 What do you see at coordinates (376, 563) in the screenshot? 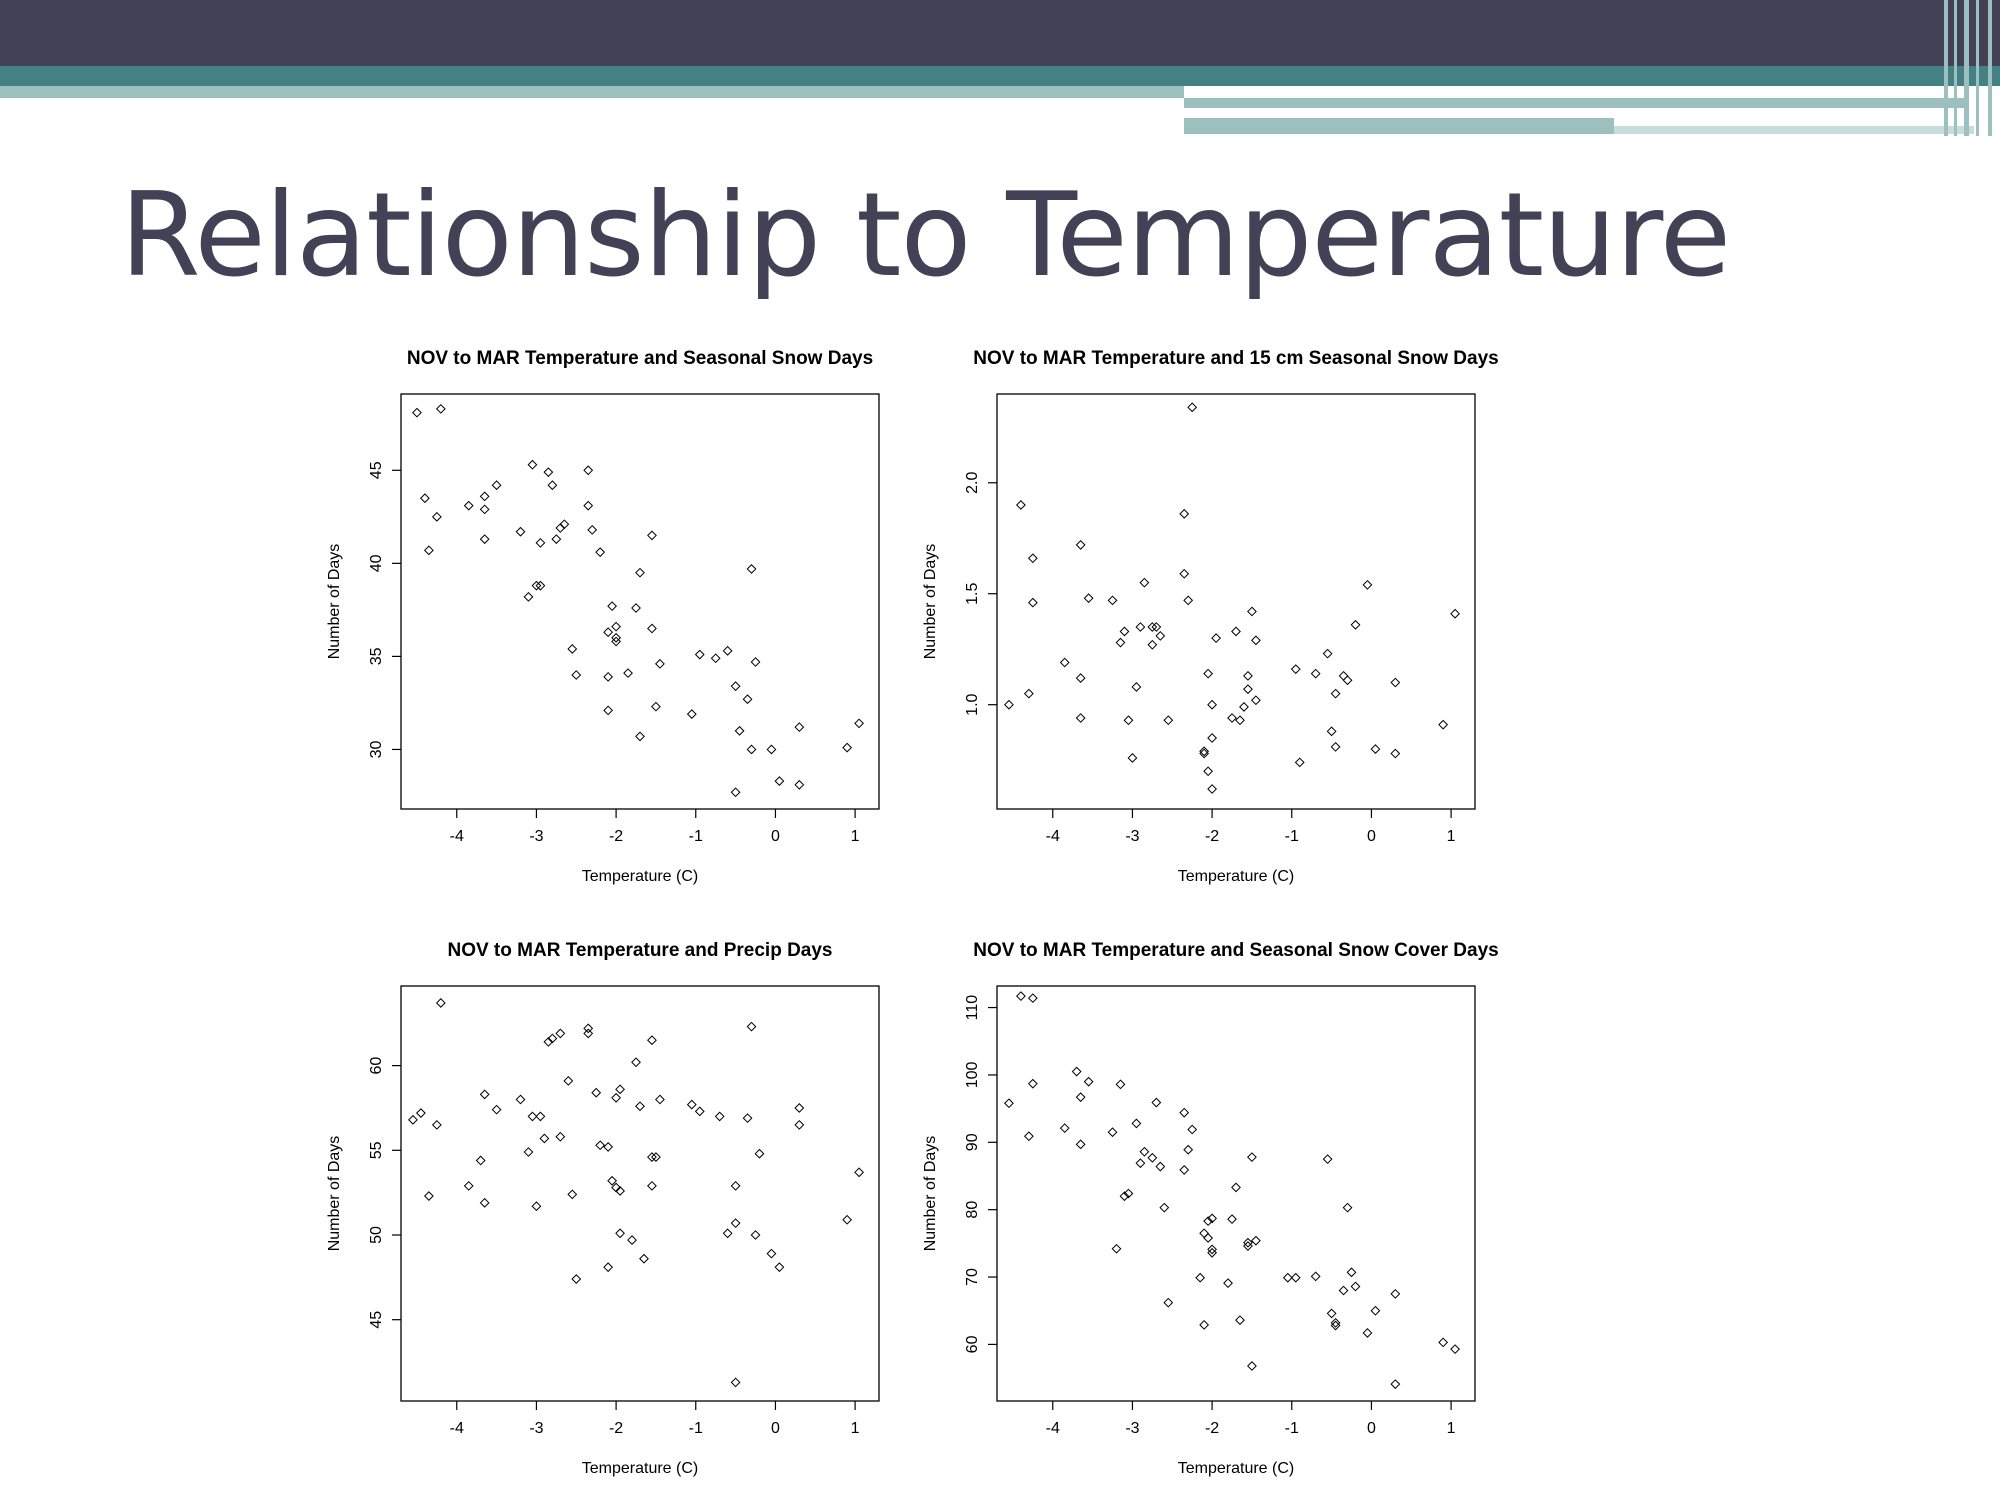
I see `y-tick-label: 40` at bounding box center [376, 563].